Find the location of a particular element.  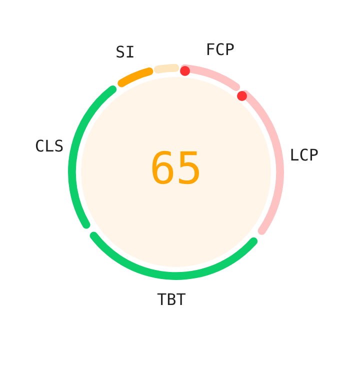

slice-label: CLS is located at coordinates (49, 146).